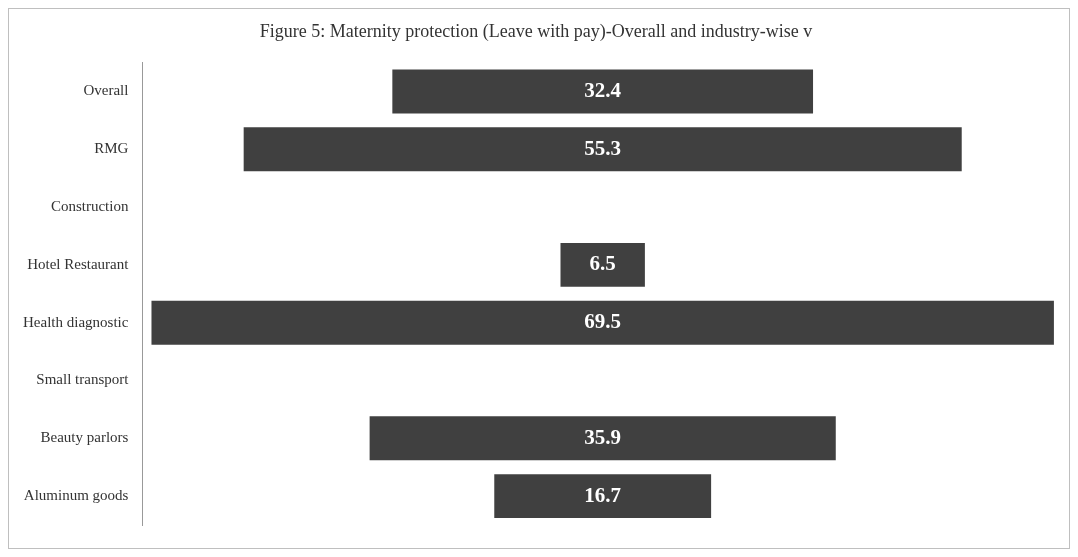 The image size is (1078, 557). I want to click on data-label: 55.3, so click(603, 147).